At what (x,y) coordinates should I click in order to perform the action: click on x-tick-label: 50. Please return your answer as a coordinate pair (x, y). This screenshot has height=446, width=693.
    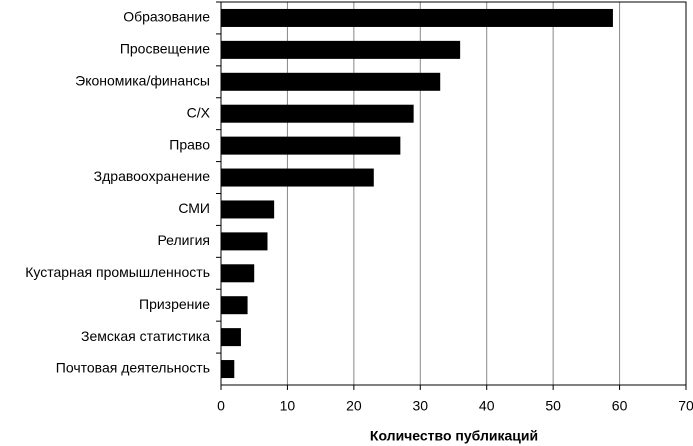
    Looking at the image, I should click on (553, 406).